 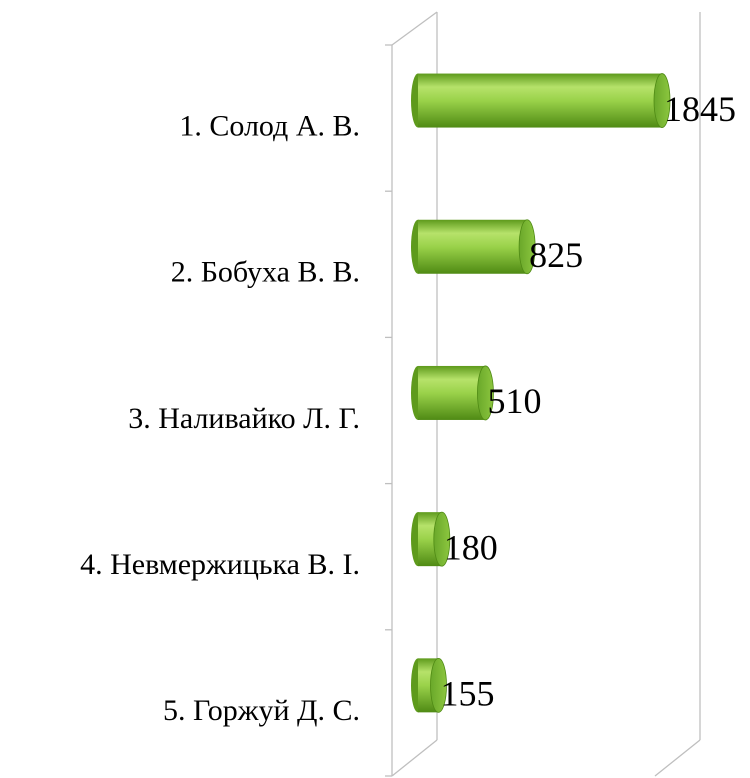 I want to click on value-label: 1845, so click(x=700, y=109).